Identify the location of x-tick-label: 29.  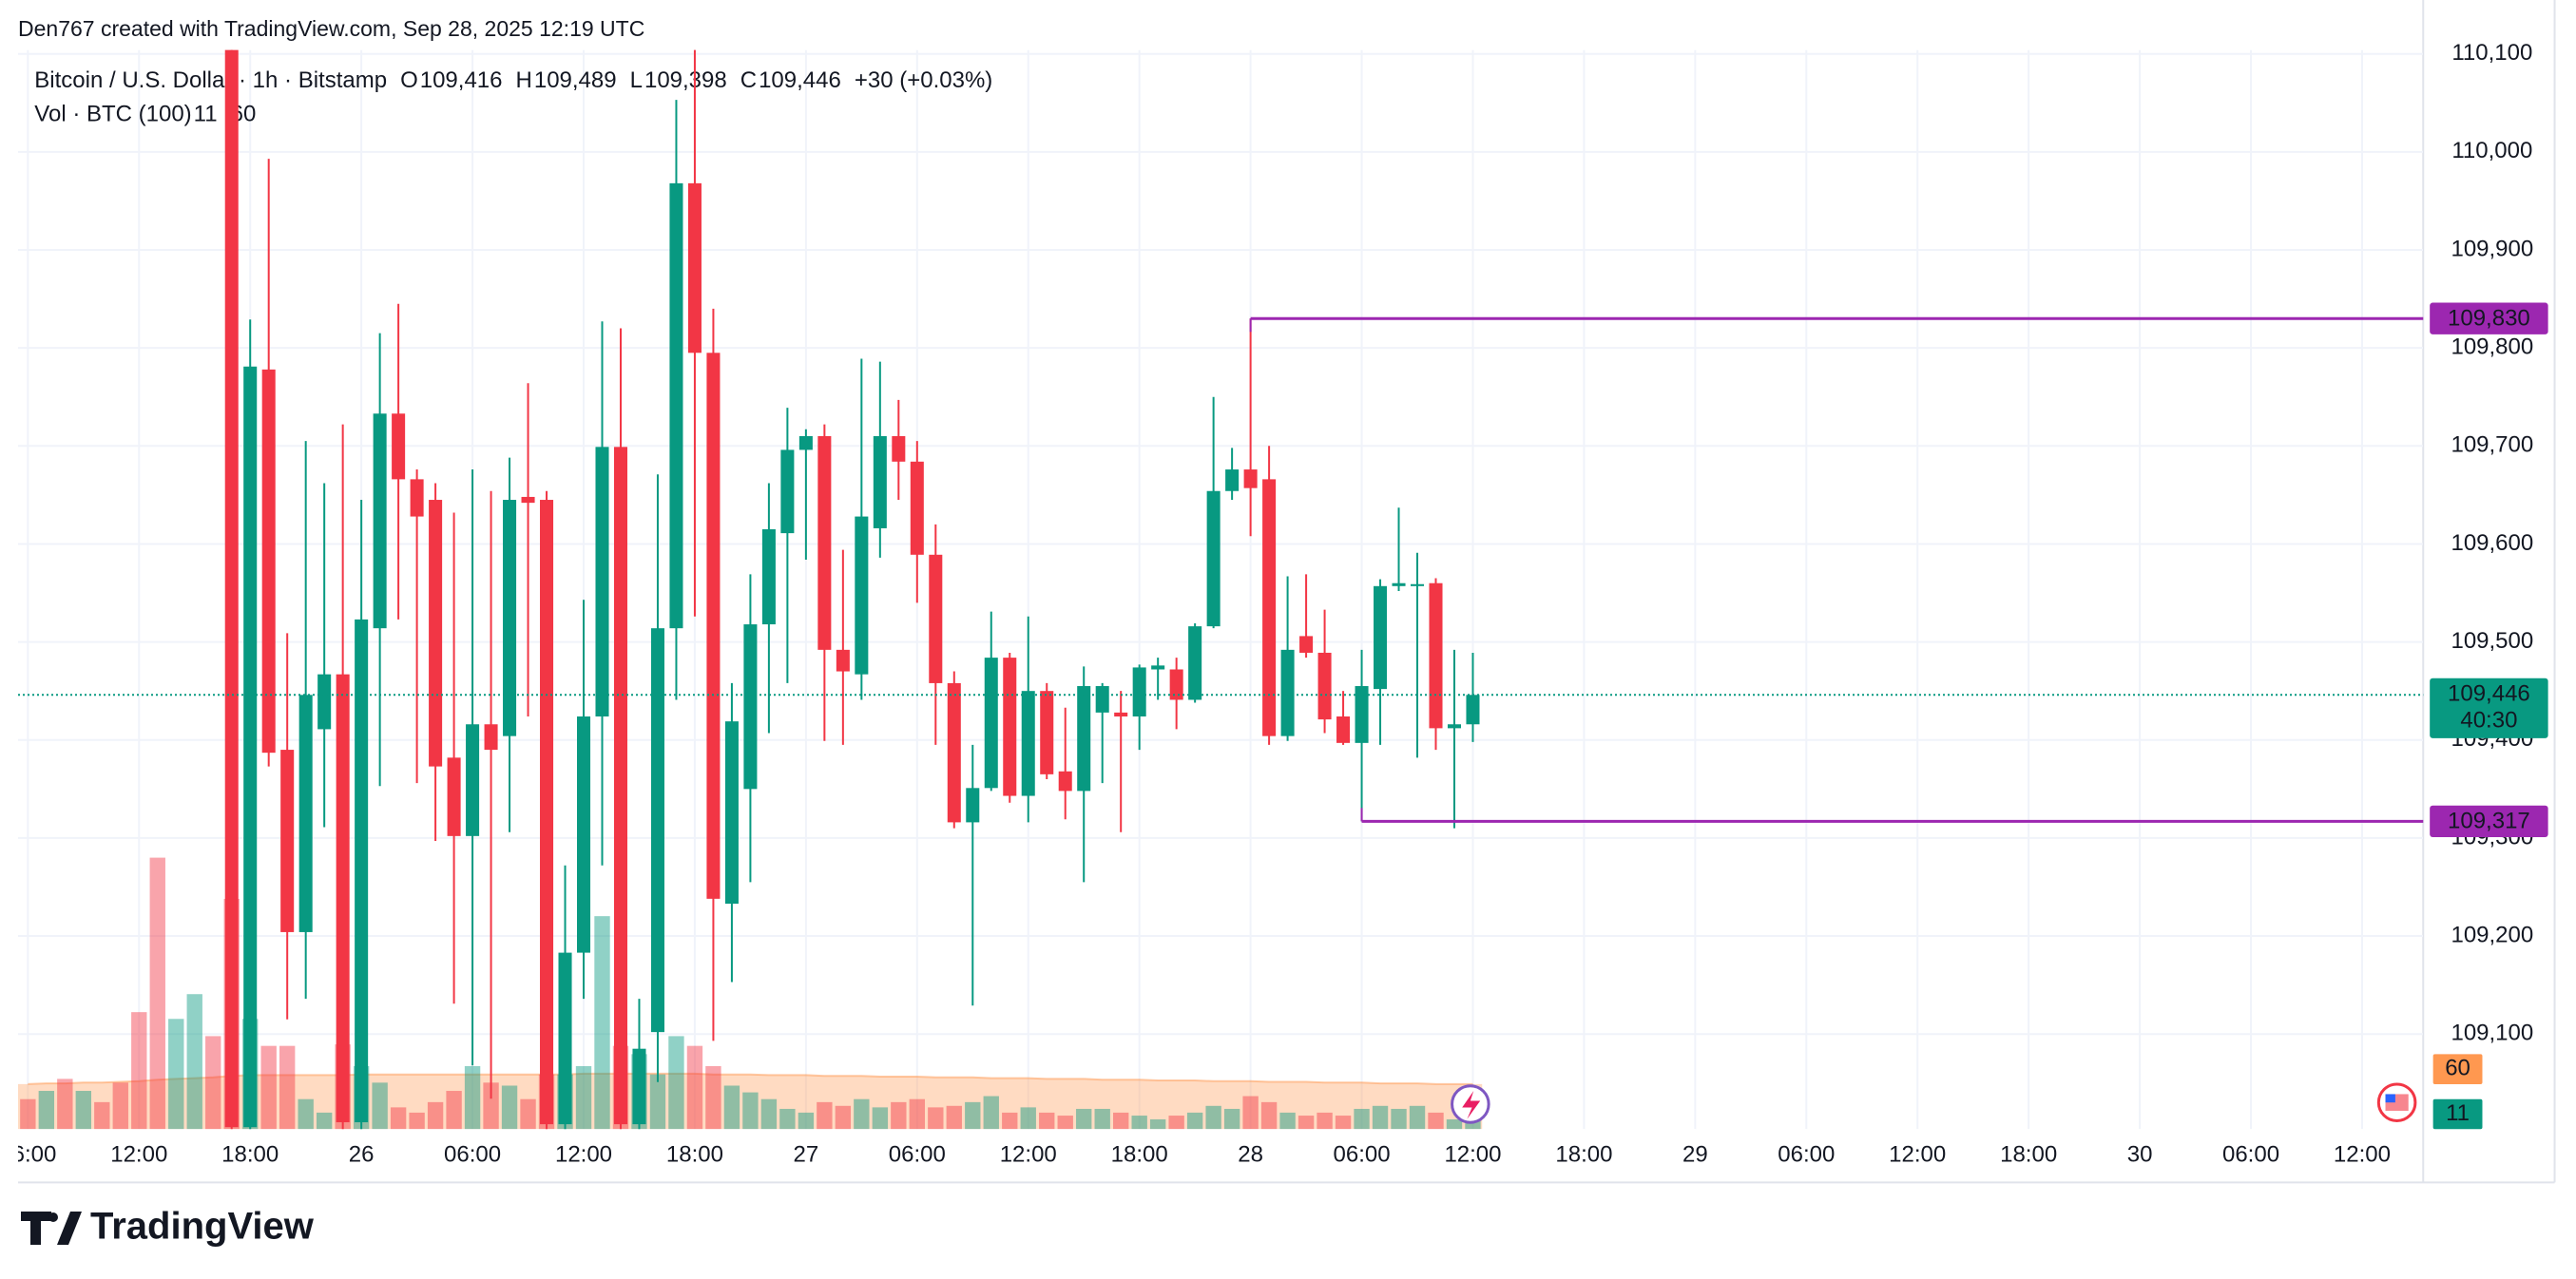
(1695, 1155).